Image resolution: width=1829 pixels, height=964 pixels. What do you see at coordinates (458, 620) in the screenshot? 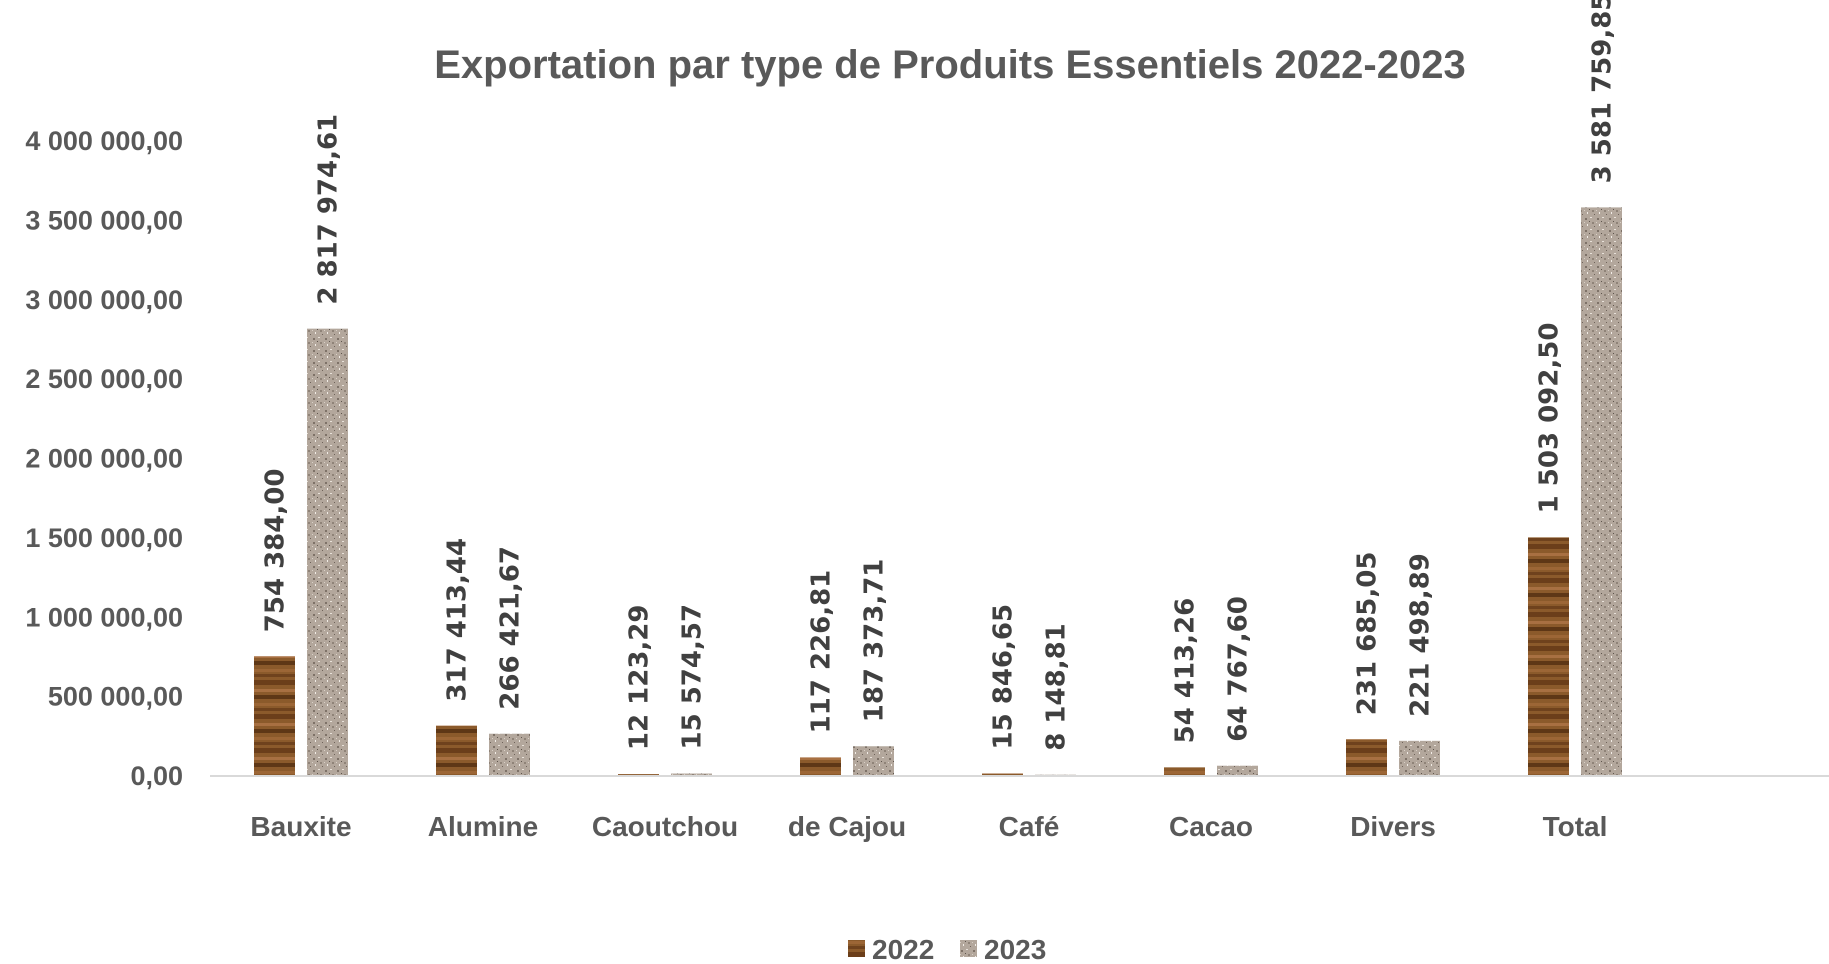
I see `data-label: 317 413,44` at bounding box center [458, 620].